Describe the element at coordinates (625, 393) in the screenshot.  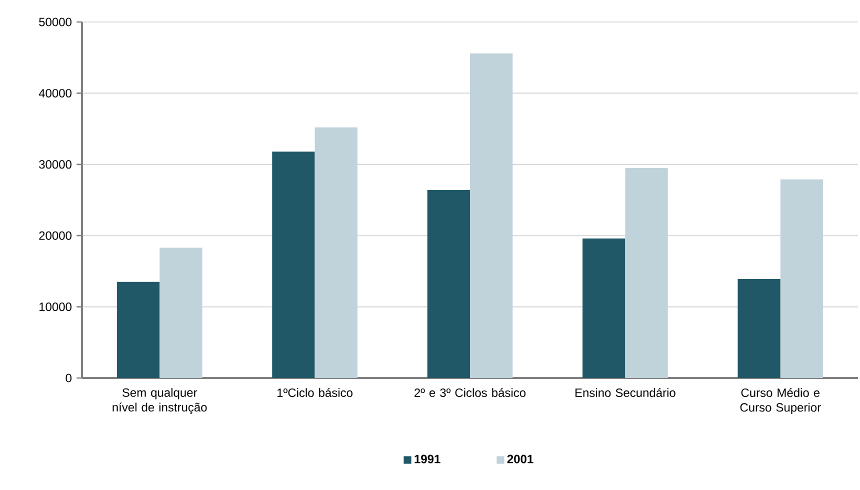
I see `x-tick-label: Ensino Secundário` at that location.